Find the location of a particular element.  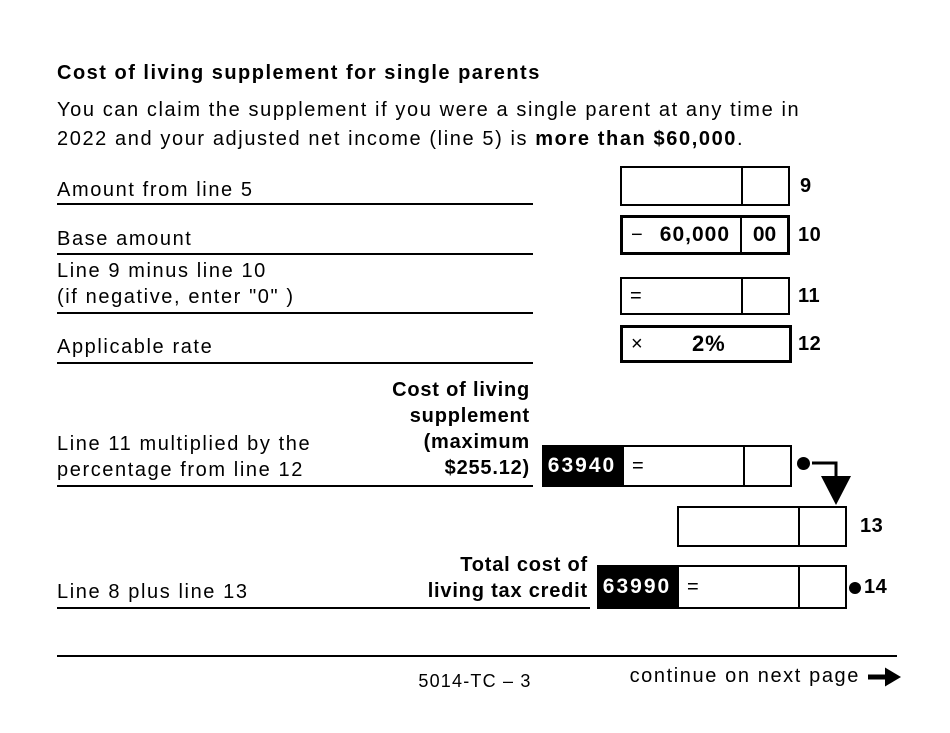

line12-rate-value: 2% is located at coordinates (708, 343).